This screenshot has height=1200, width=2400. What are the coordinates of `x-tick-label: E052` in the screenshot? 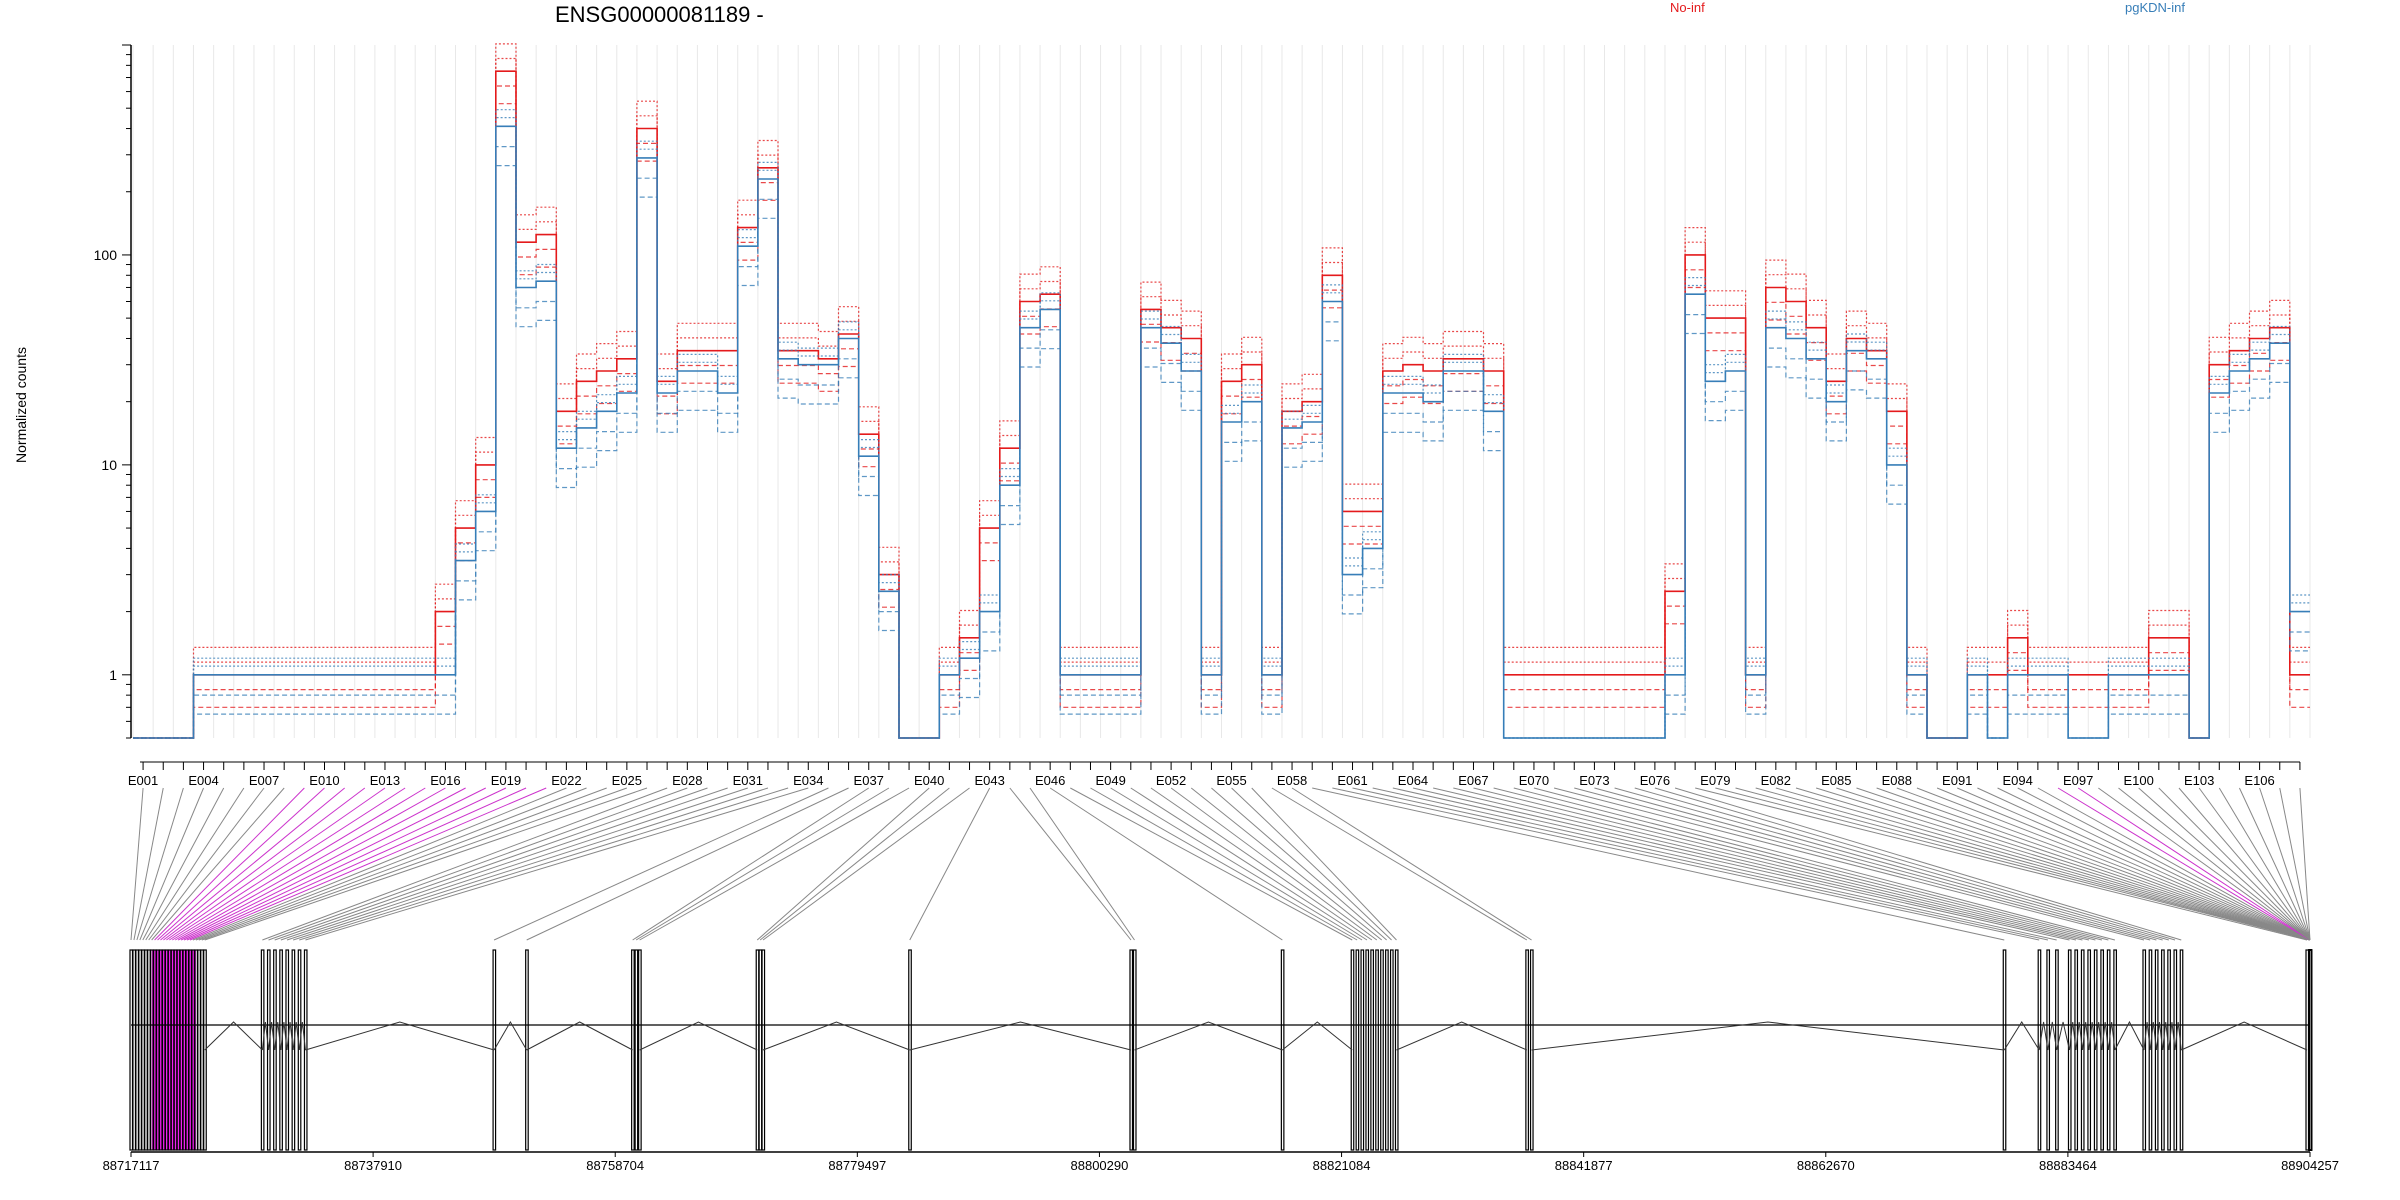 It's located at (1171, 780).